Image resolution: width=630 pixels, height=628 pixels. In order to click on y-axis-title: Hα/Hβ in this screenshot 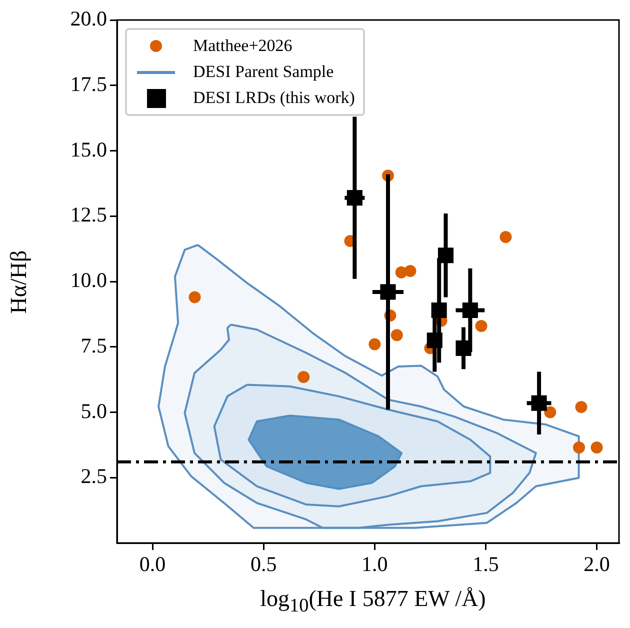, I will do `click(19, 282)`.